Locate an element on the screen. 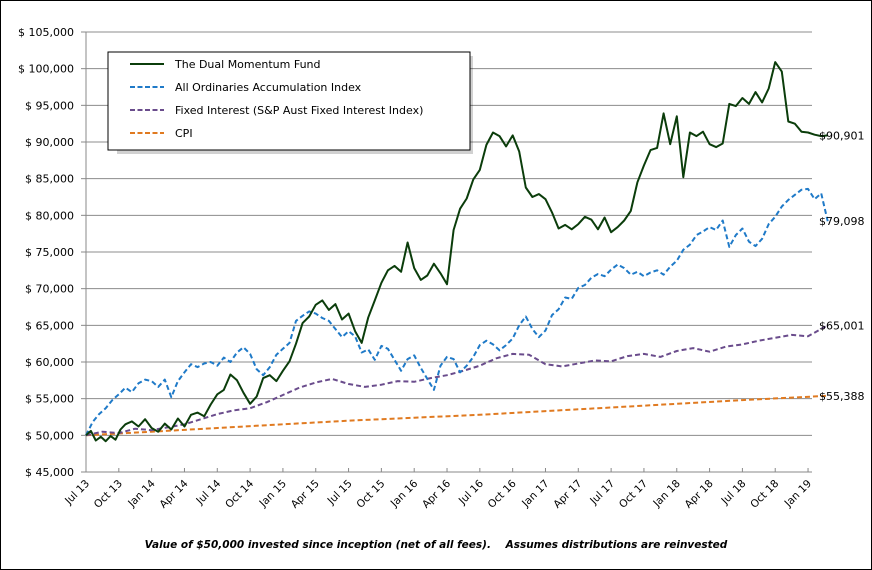  legend-box is located at coordinates (289, 101).